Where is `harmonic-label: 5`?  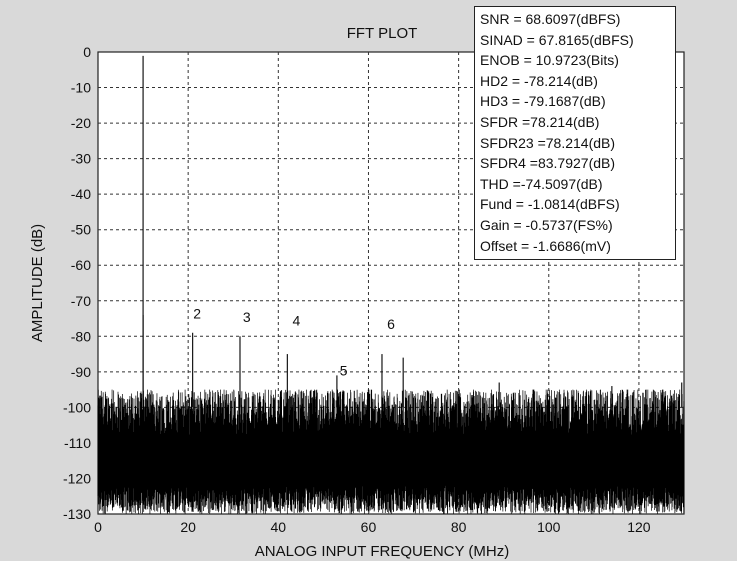
harmonic-label: 5 is located at coordinates (344, 370).